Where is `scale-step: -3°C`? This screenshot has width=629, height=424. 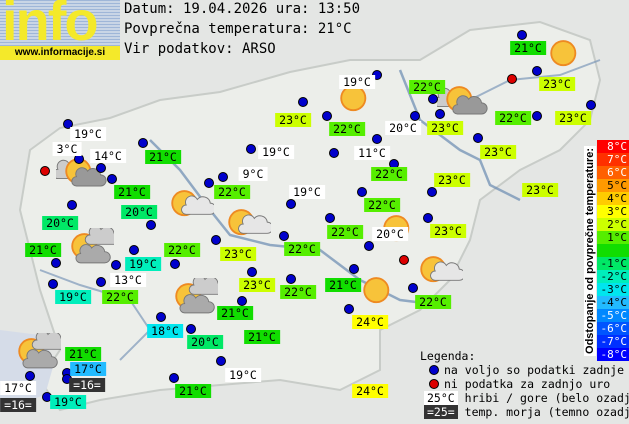 scale-step: -3°C is located at coordinates (613, 289).